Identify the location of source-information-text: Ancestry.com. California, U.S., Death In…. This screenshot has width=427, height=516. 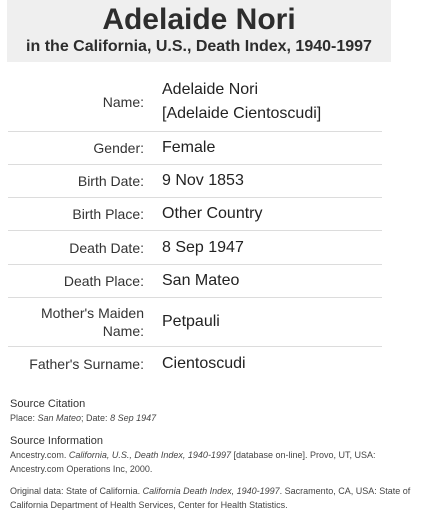
(193, 462).